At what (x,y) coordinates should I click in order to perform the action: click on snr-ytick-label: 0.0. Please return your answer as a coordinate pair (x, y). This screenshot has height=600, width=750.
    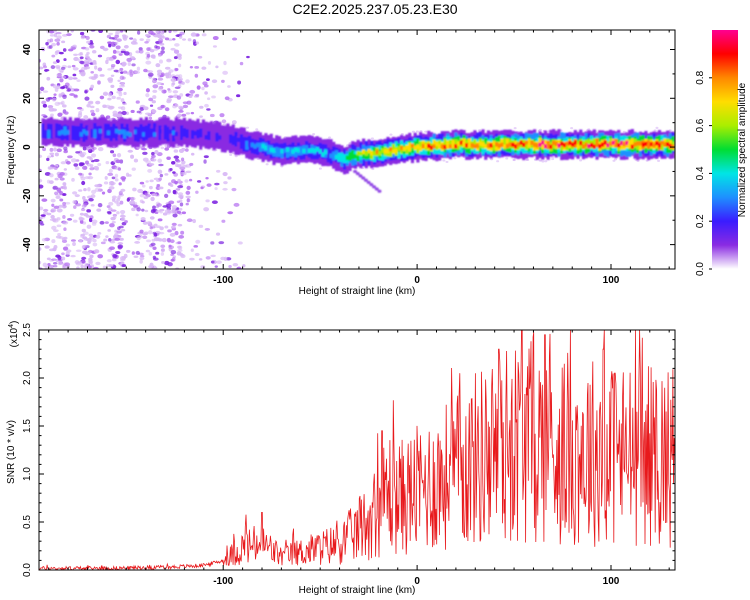
    Looking at the image, I should click on (27, 570).